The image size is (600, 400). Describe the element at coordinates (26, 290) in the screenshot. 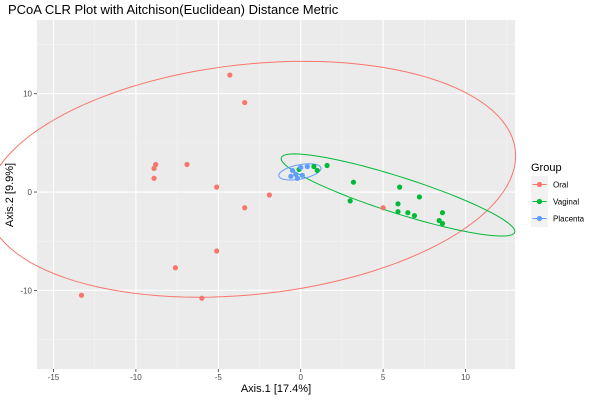

I see `y-tick-label-0: -10` at that location.